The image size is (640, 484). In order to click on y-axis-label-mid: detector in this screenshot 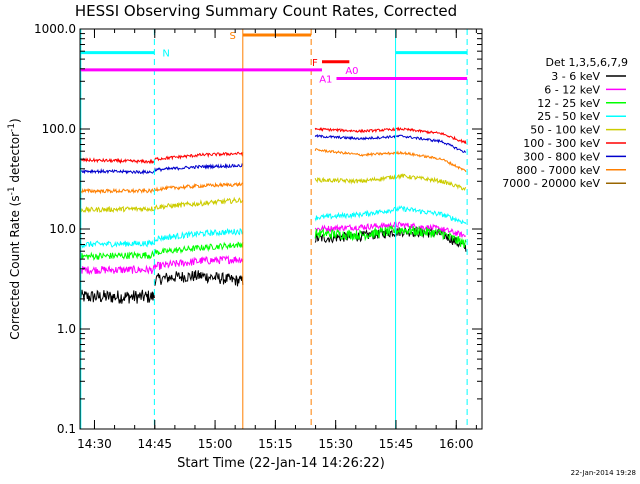, I will do `click(15, 159)`.